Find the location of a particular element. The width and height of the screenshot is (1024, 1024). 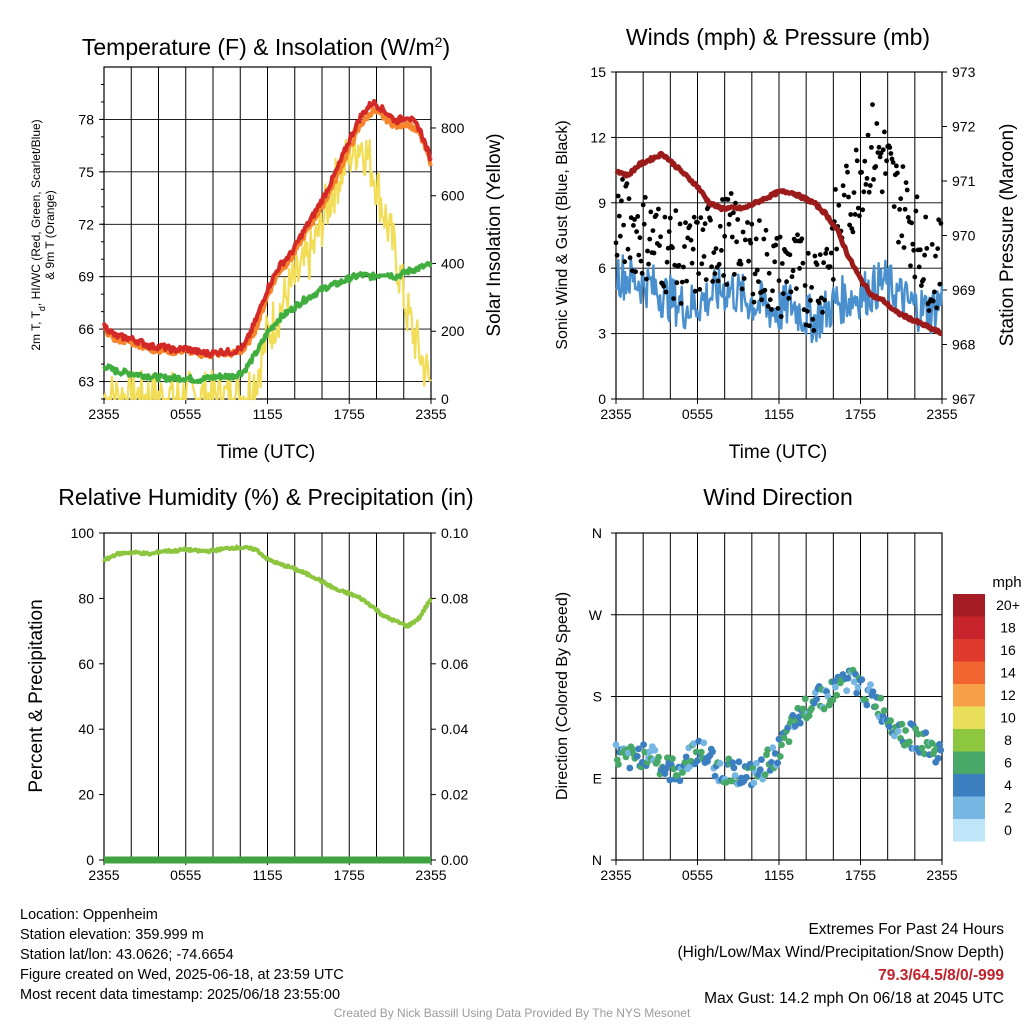

colorbar-swatch is located at coordinates (969, 762).